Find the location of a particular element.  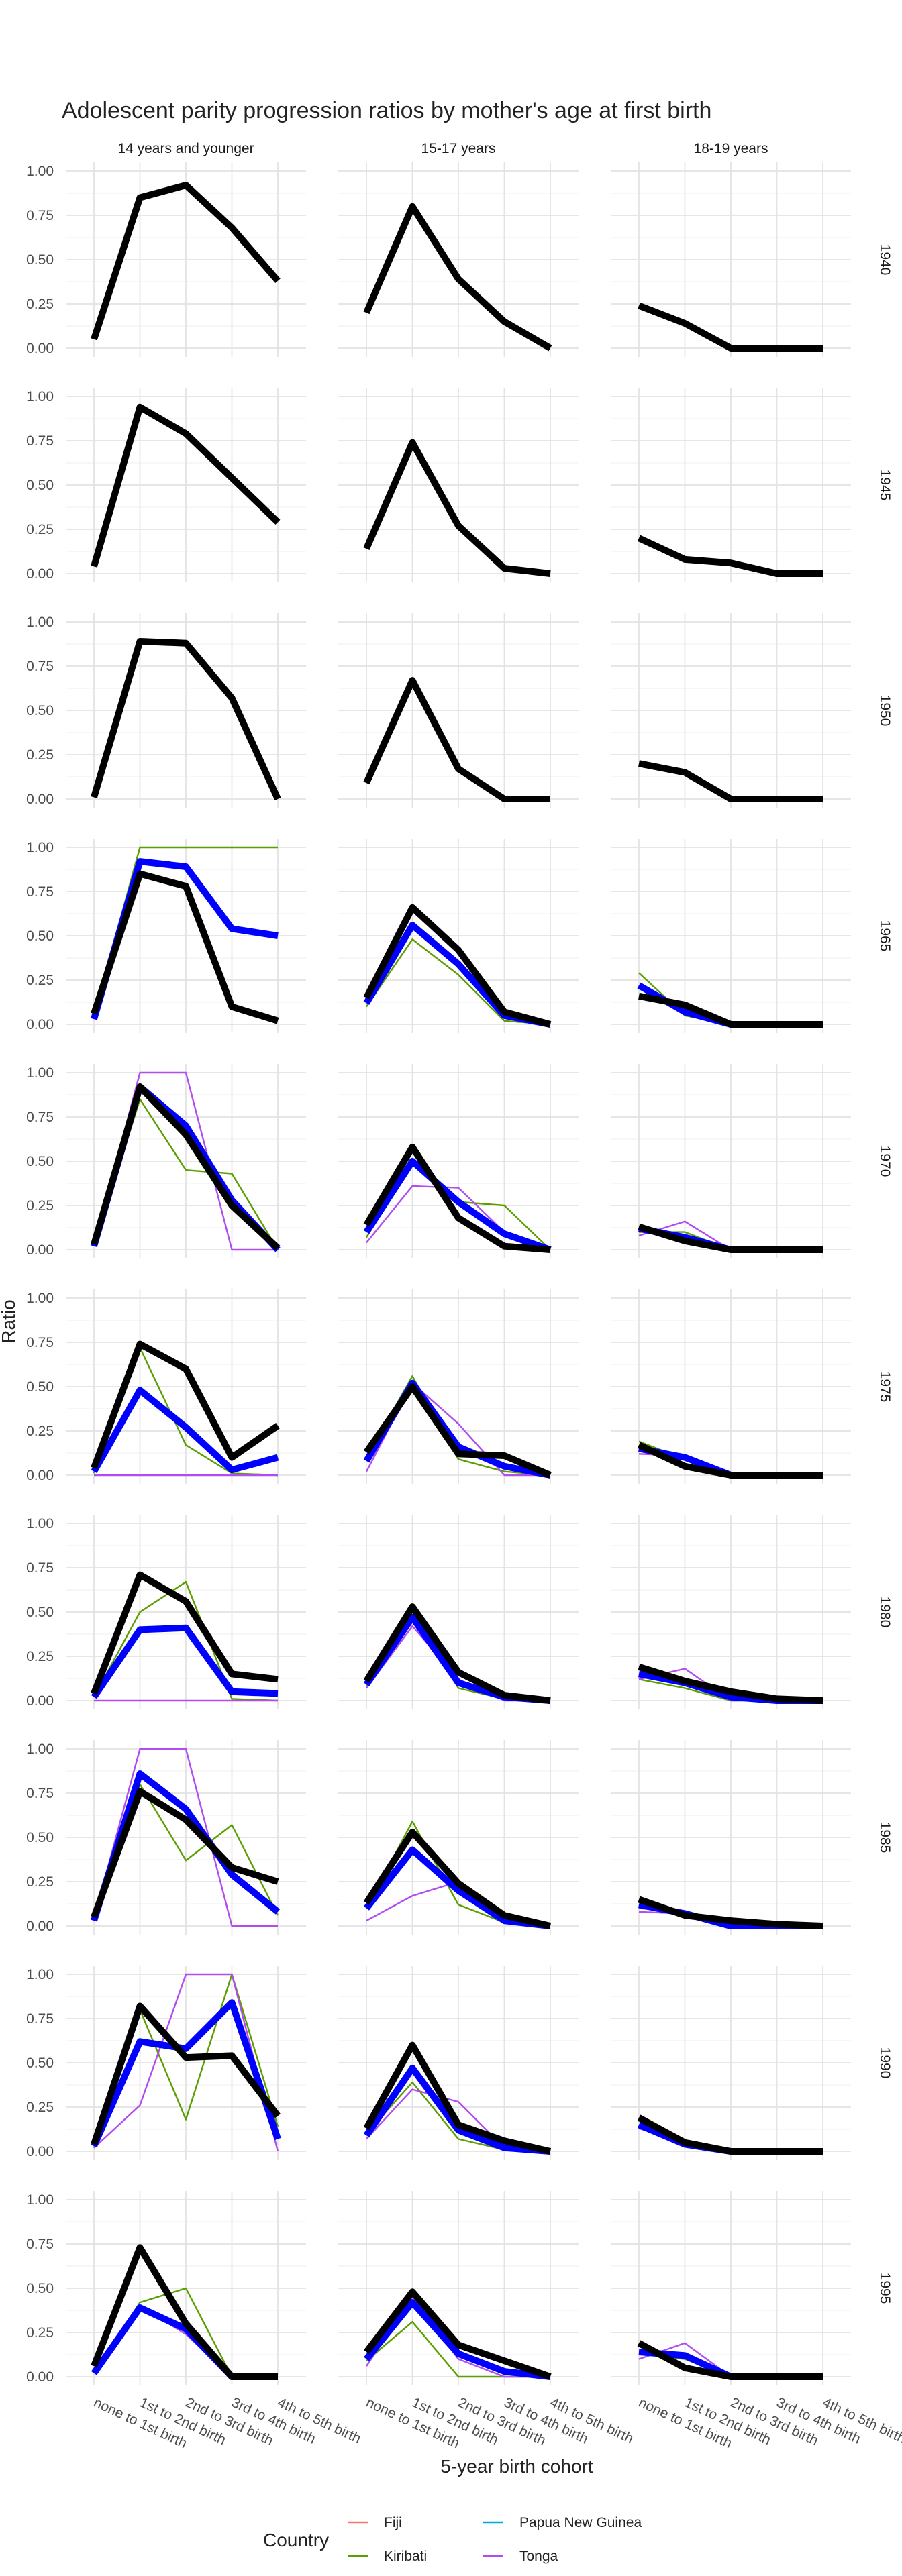

facet-row-label: 1965 is located at coordinates (885, 936).